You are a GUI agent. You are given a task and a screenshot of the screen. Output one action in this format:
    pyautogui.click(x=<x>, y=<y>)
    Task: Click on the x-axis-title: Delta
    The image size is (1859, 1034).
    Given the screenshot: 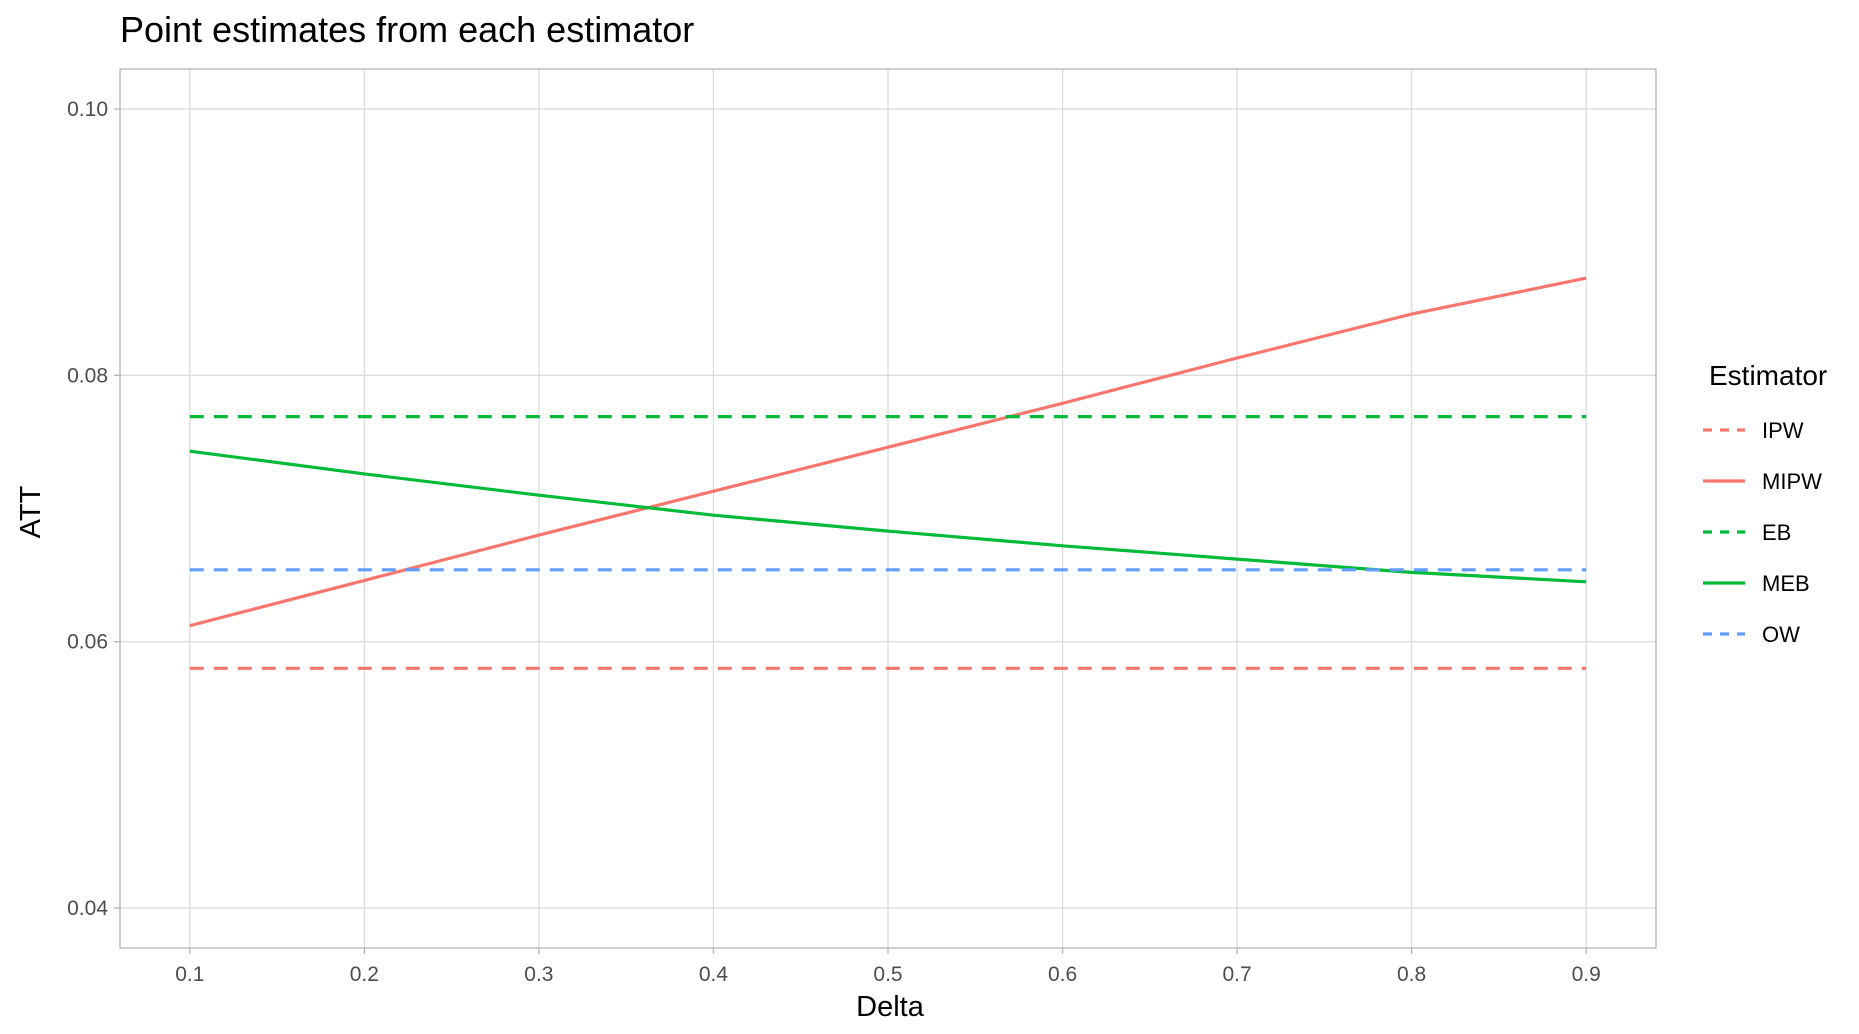 What is the action you would take?
    pyautogui.click(x=890, y=1007)
    